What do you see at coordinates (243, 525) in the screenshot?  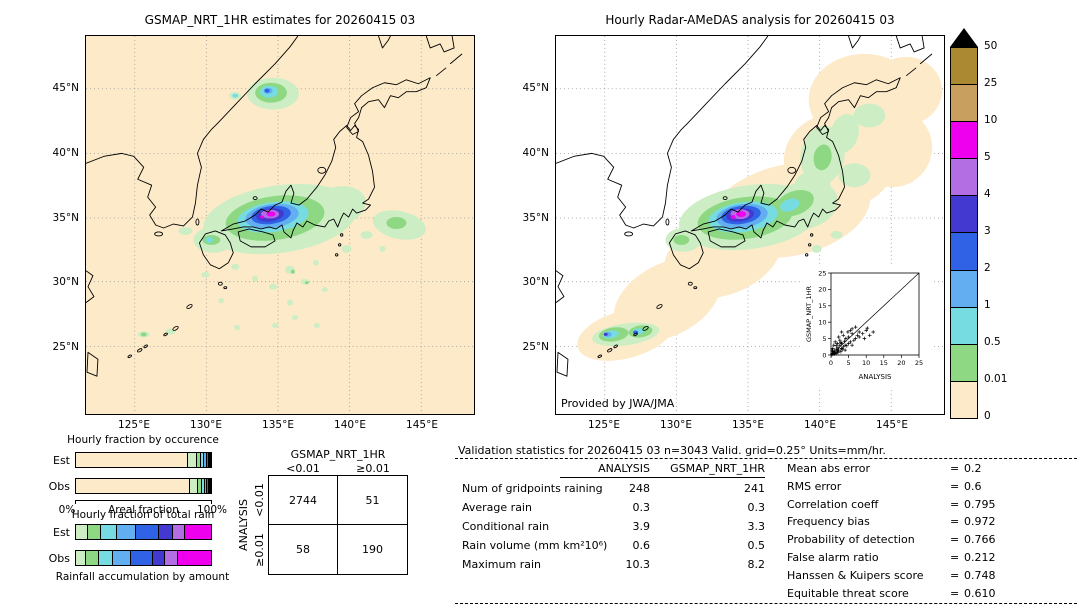 I see `contingency-row-group: ANALYSIS` at bounding box center [243, 525].